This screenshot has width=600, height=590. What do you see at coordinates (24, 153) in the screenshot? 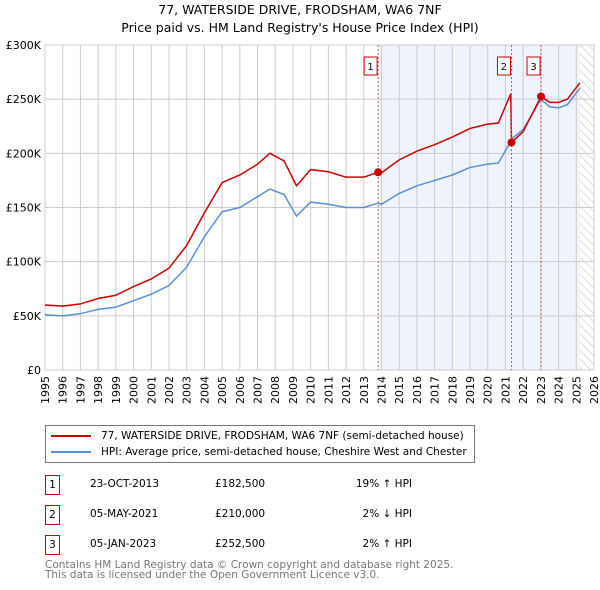
I see `y-tick-label: £200K` at bounding box center [24, 153].